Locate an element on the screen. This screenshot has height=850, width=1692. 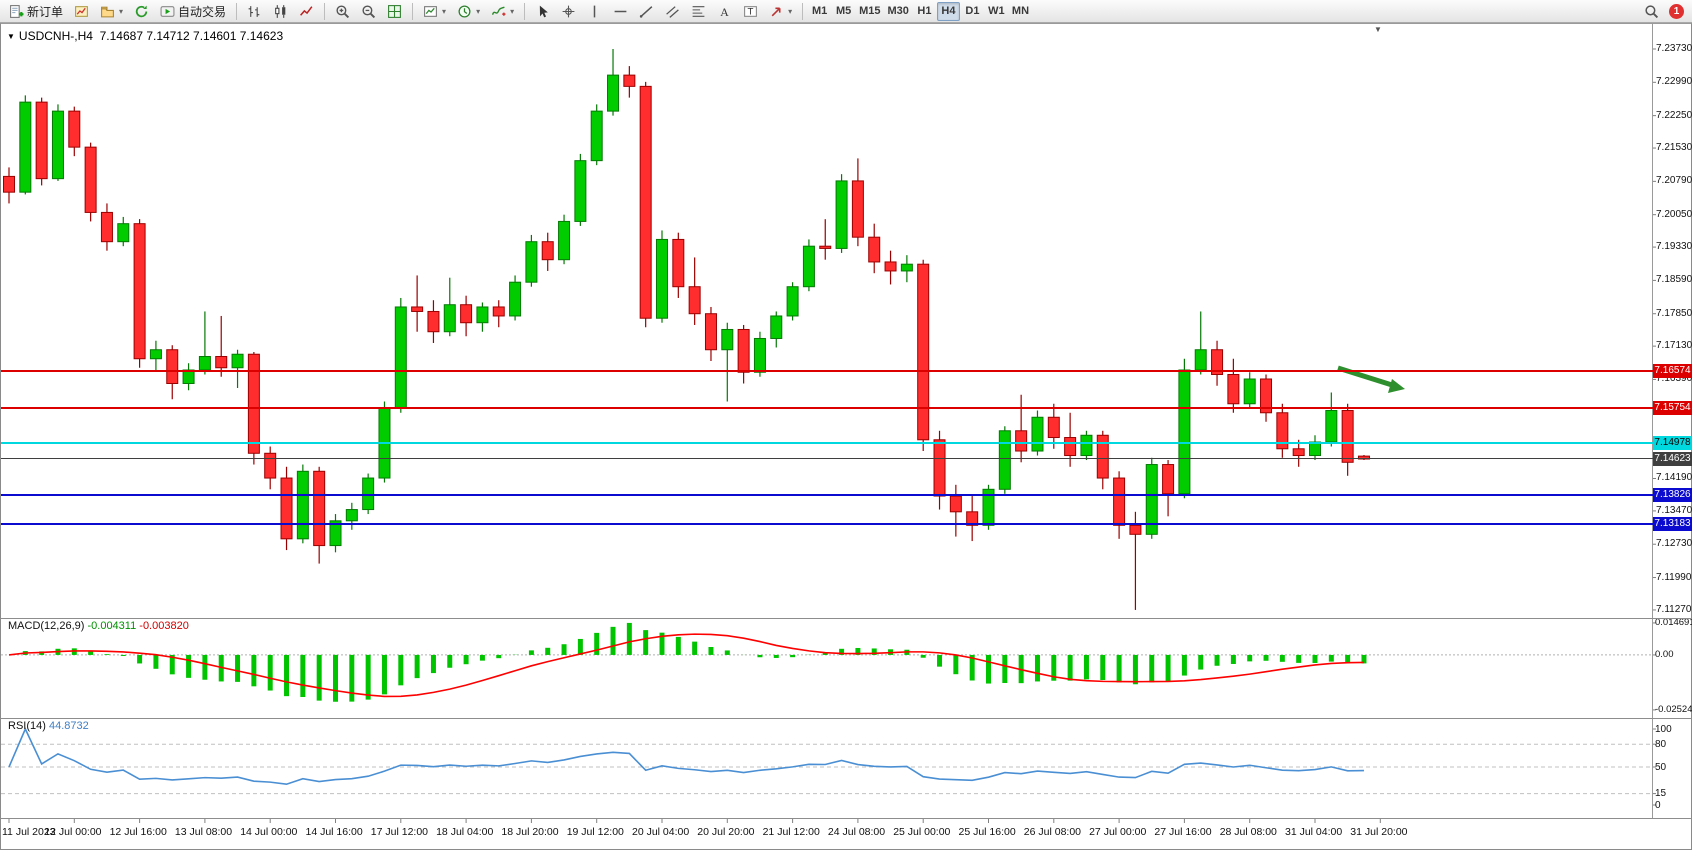
one-click-trading-toggle: ▼ is located at coordinates (11, 36).